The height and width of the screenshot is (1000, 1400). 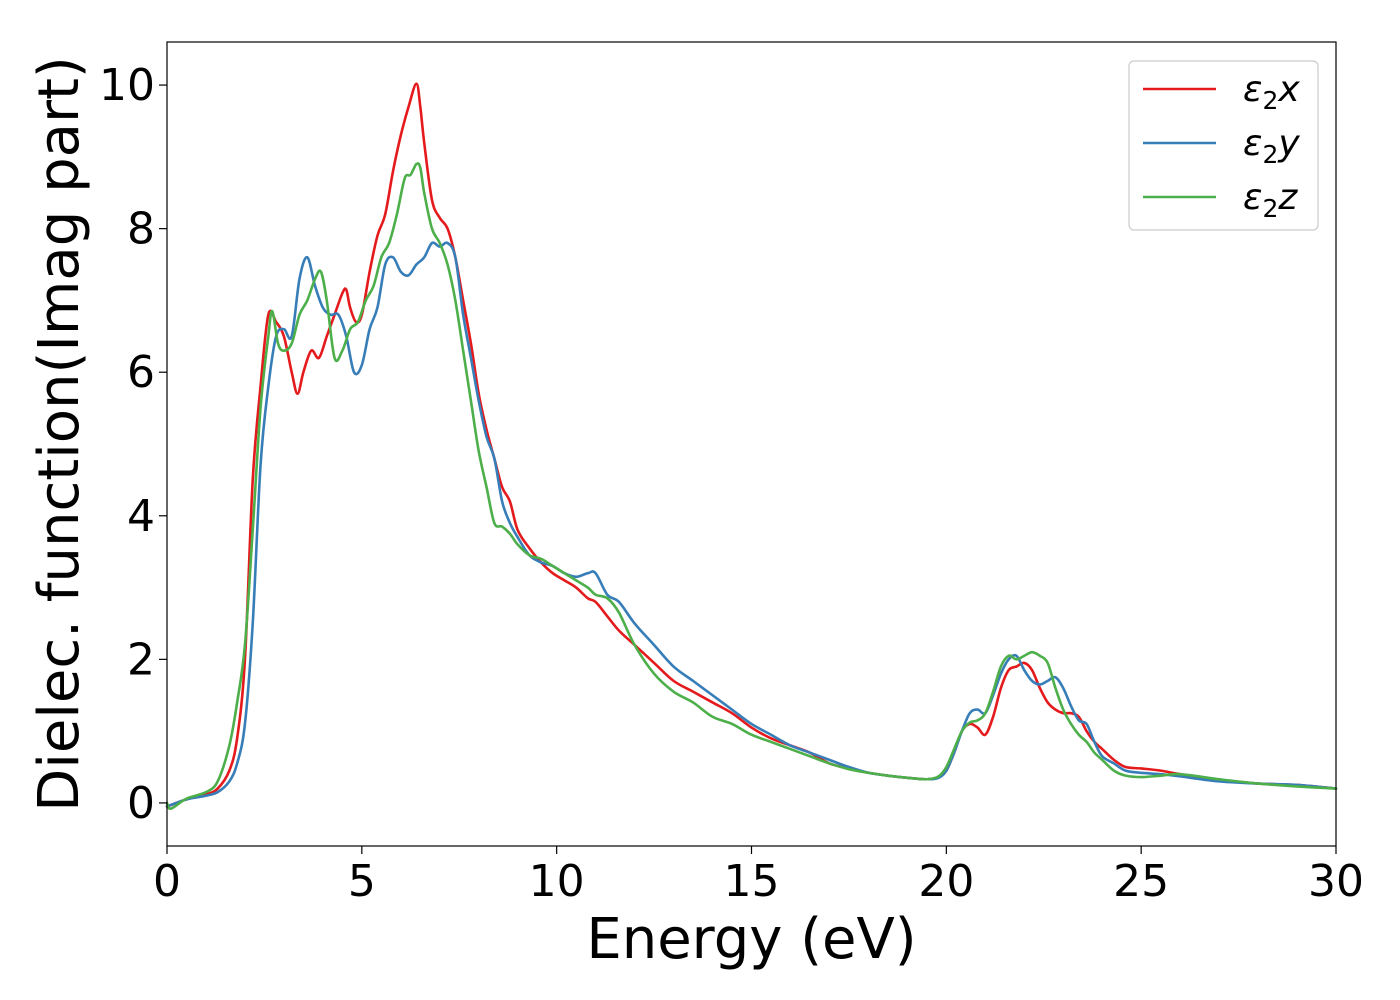 I want to click on x-tick-label: 20, so click(x=946, y=881).